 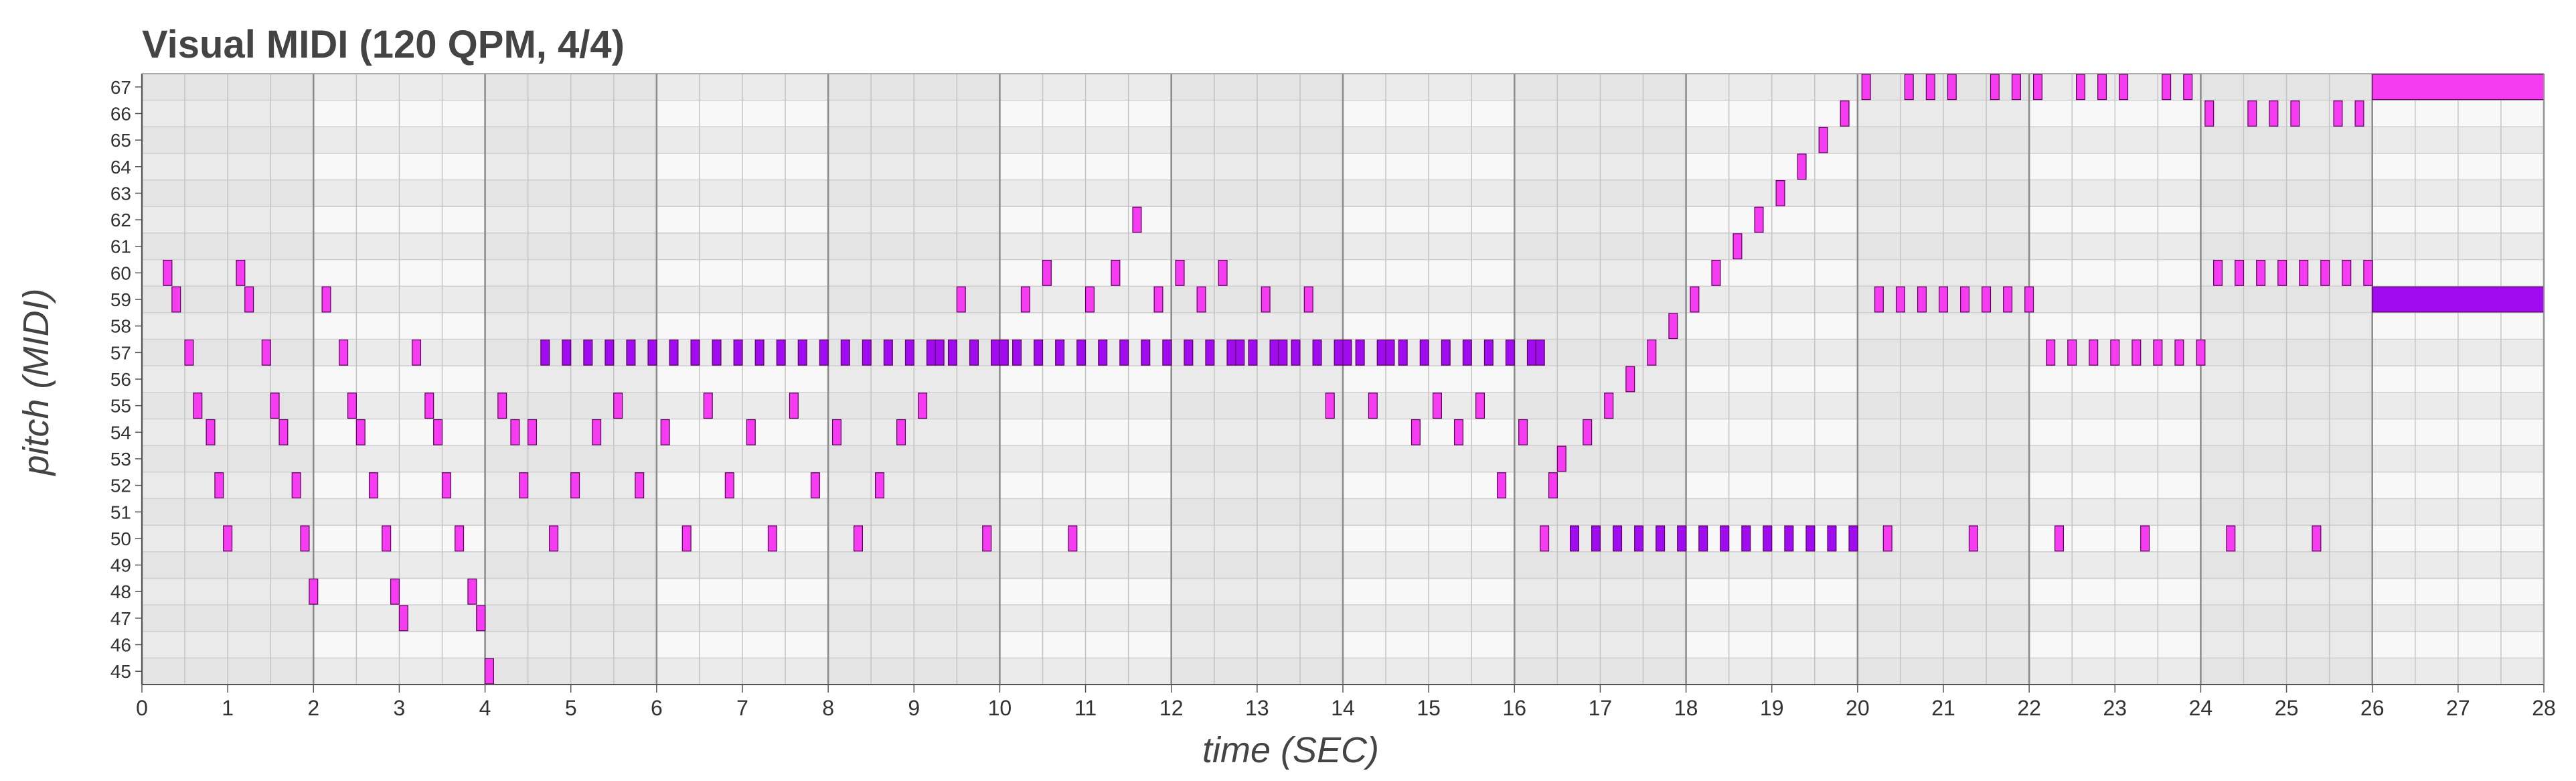 I want to click on x-tick-label: 7, so click(x=742, y=708).